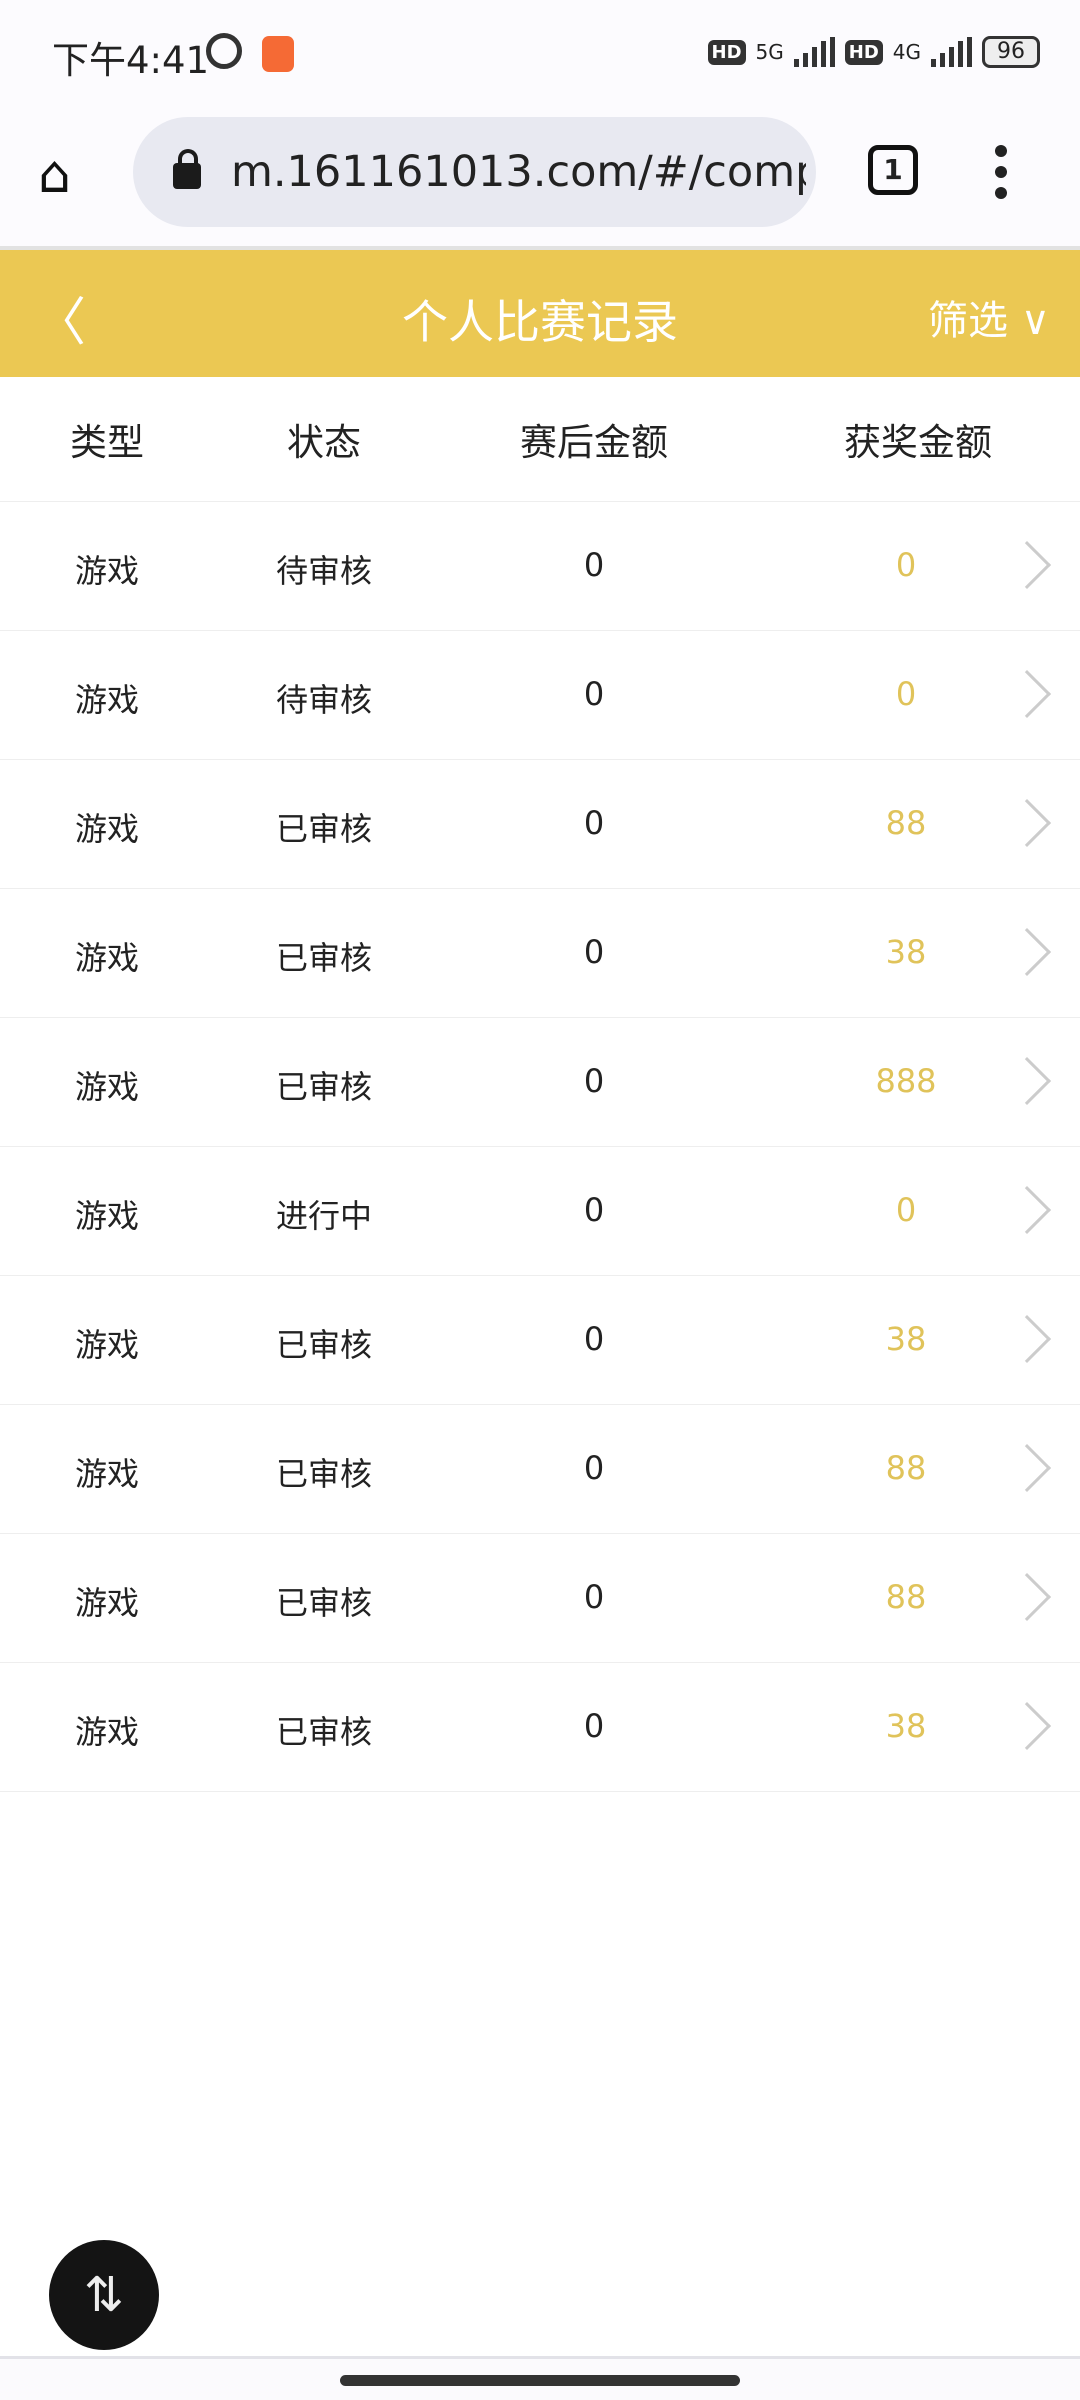  I want to click on alarm-icon, so click(224, 51).